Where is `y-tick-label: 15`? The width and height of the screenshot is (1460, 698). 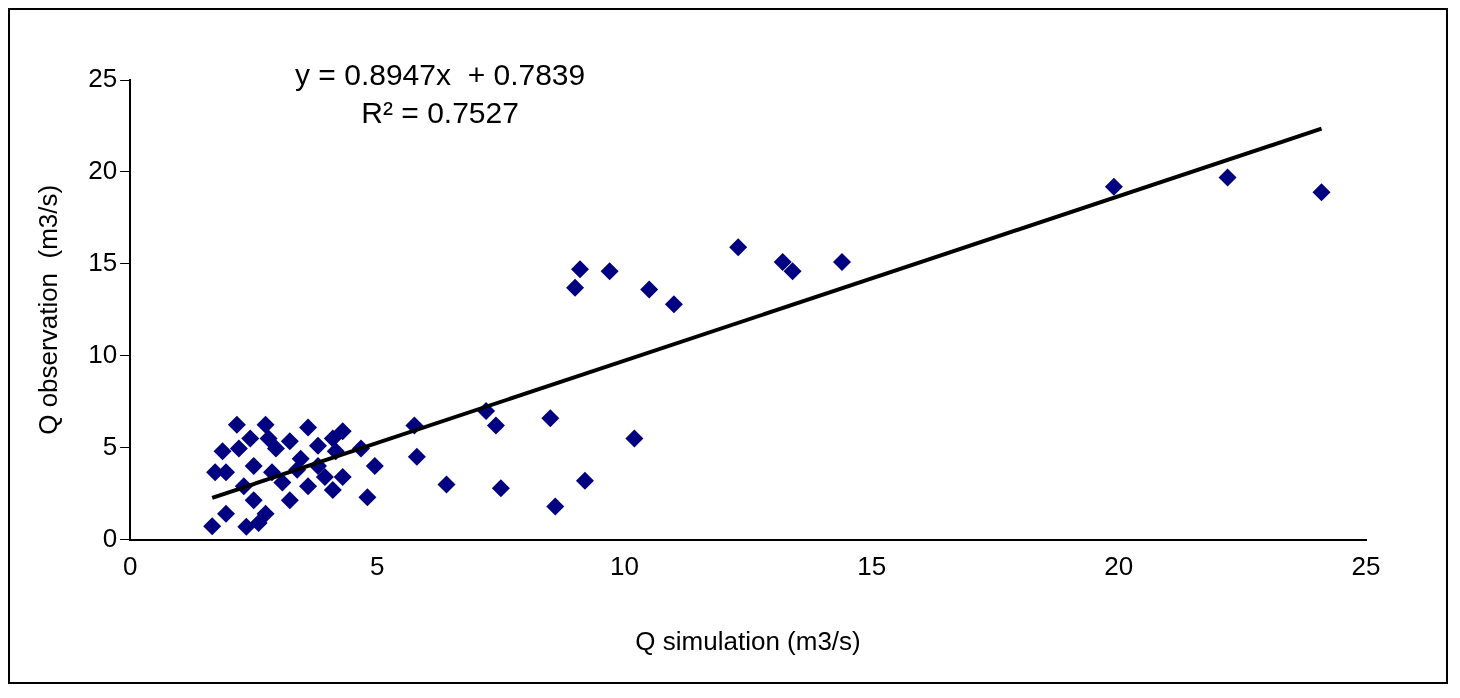 y-tick-label: 15 is located at coordinates (103, 262).